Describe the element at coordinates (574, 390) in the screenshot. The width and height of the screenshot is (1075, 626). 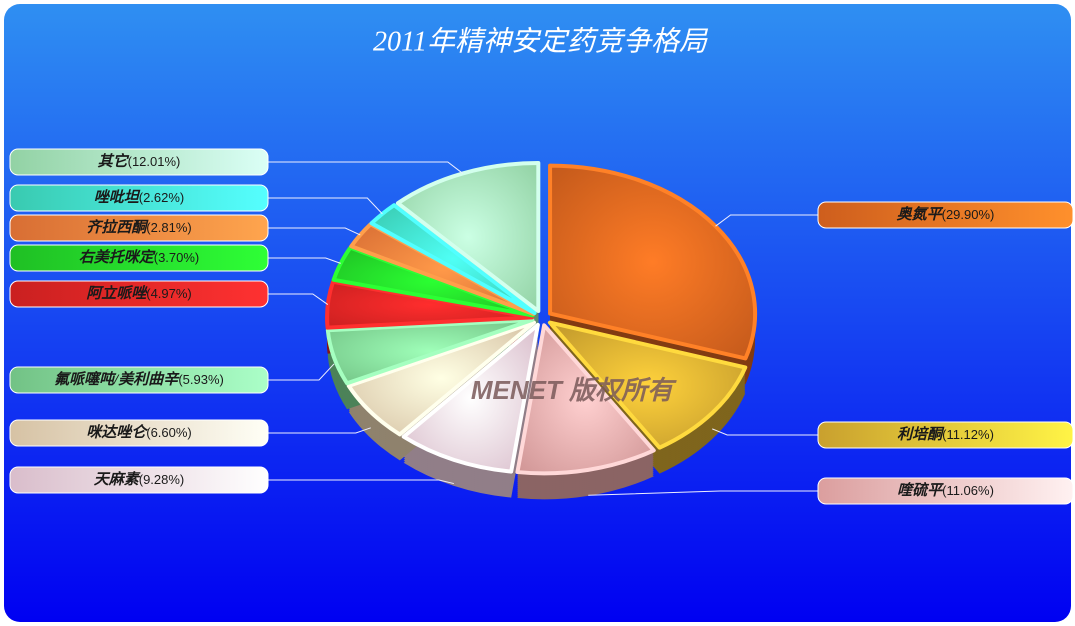
I see `watermark: MENET 版权所有` at that location.